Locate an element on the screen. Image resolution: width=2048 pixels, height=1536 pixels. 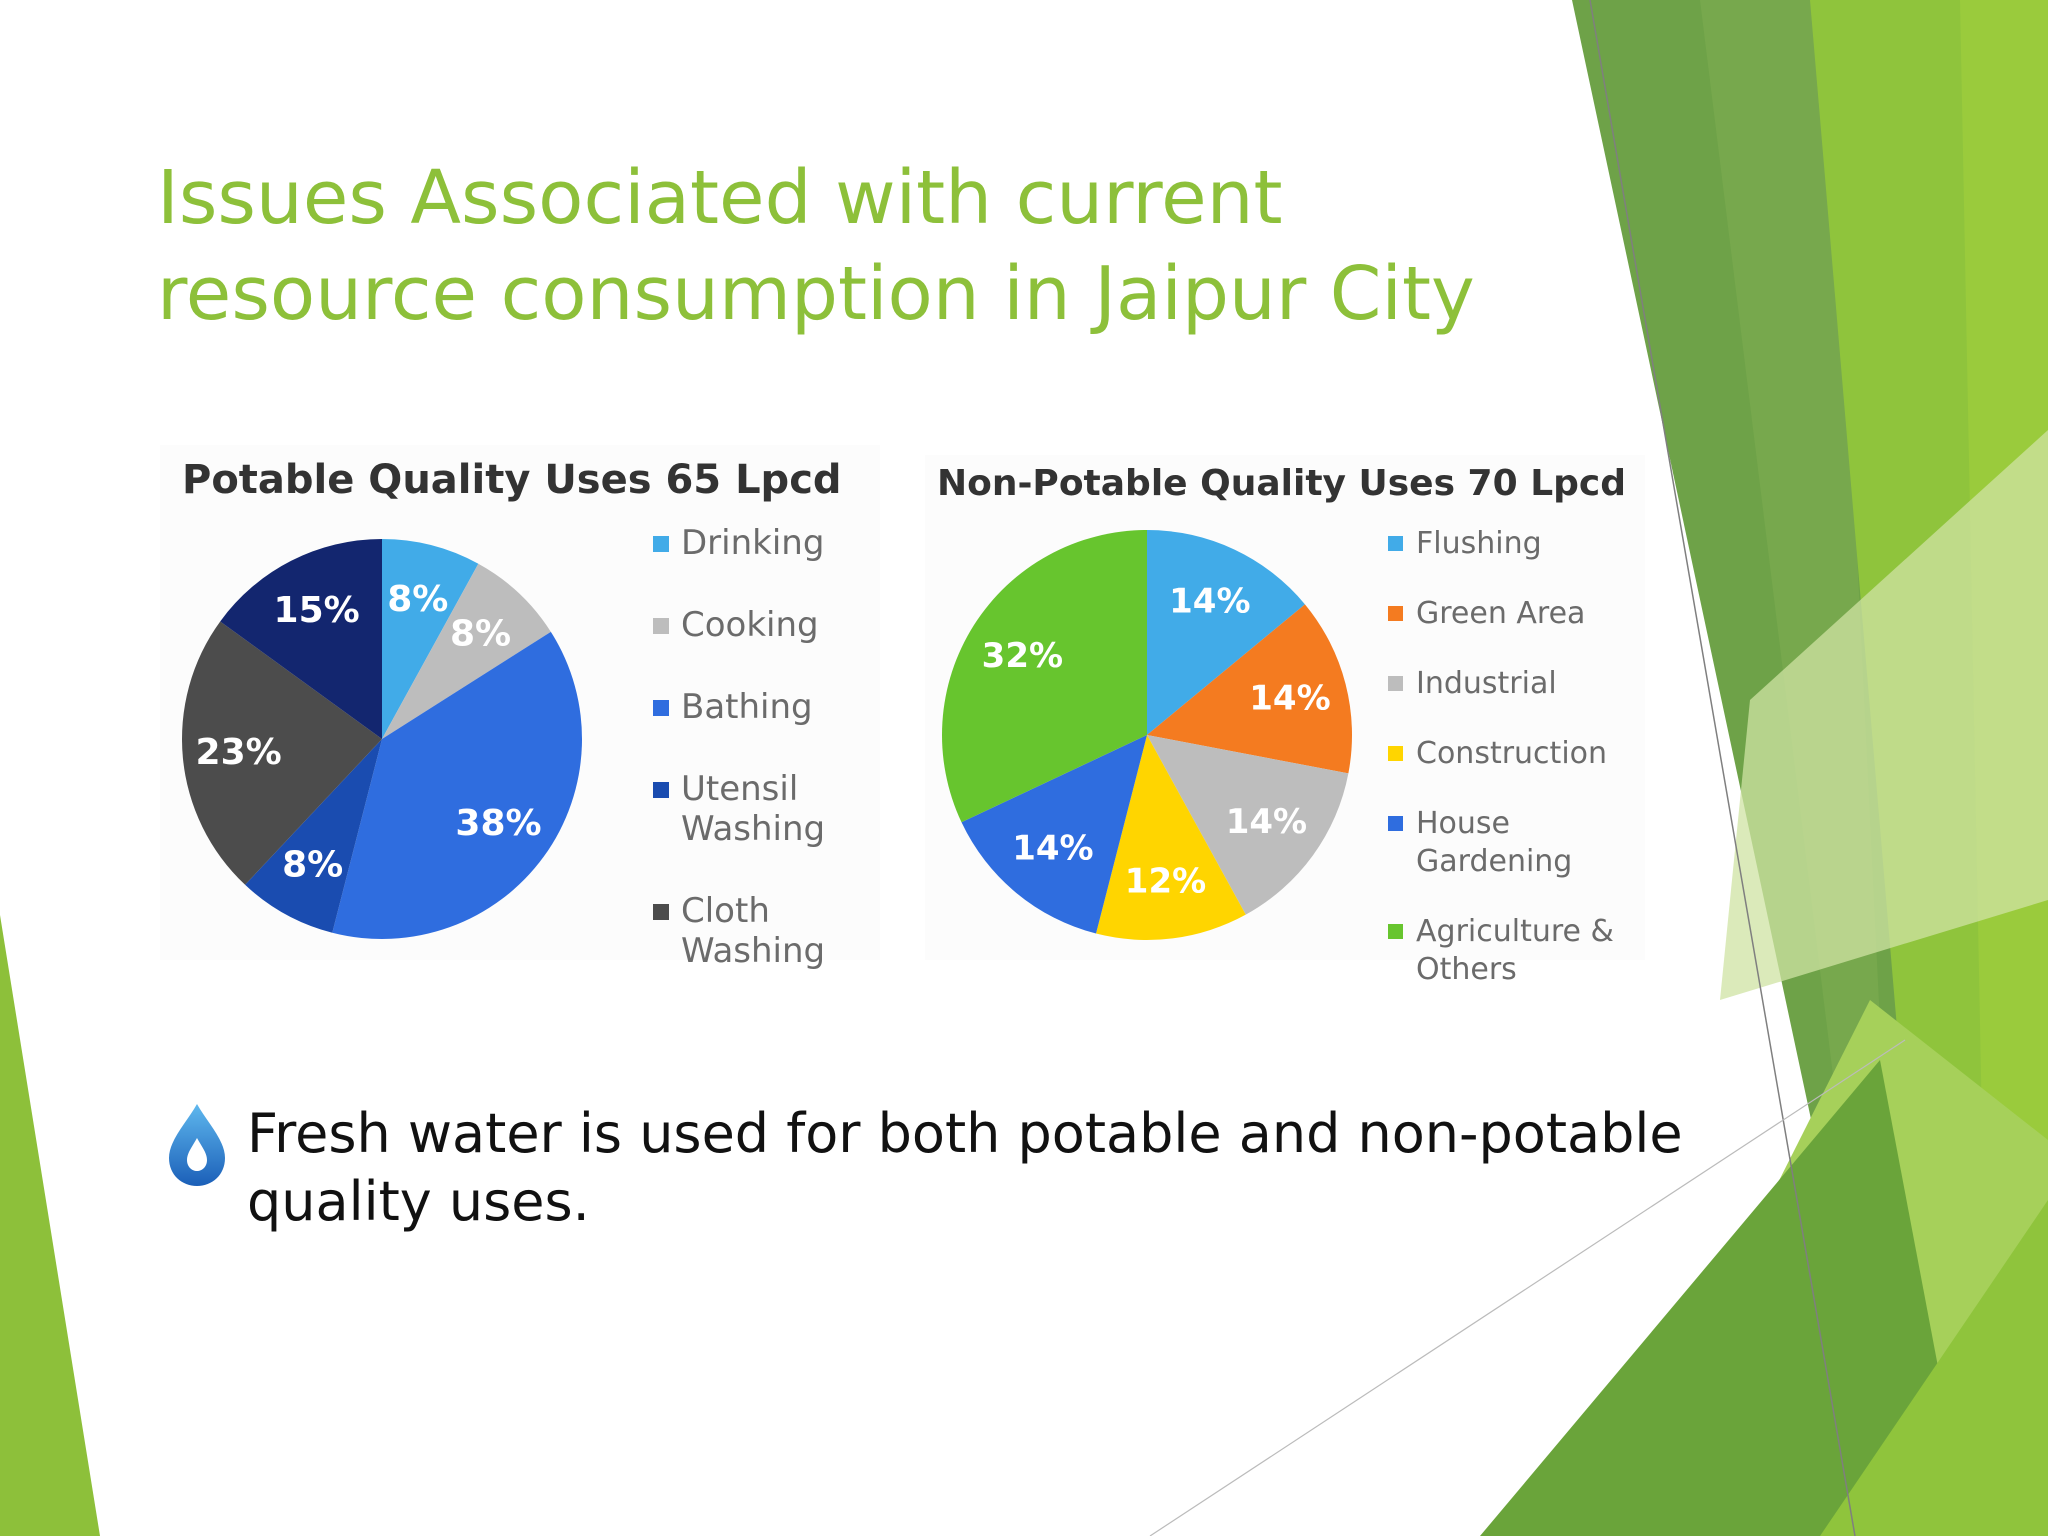
pie-slice-green-area is located at coordinates (1249, 689).